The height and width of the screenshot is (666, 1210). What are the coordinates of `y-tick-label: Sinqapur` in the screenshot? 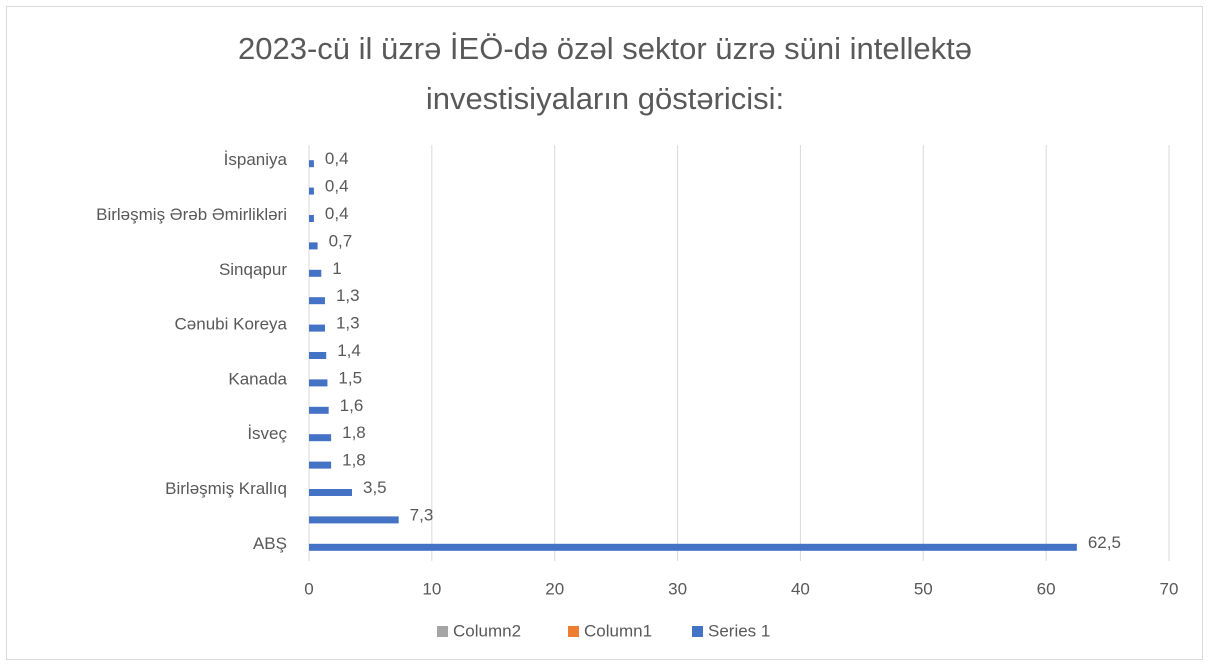 It's located at (253, 269).